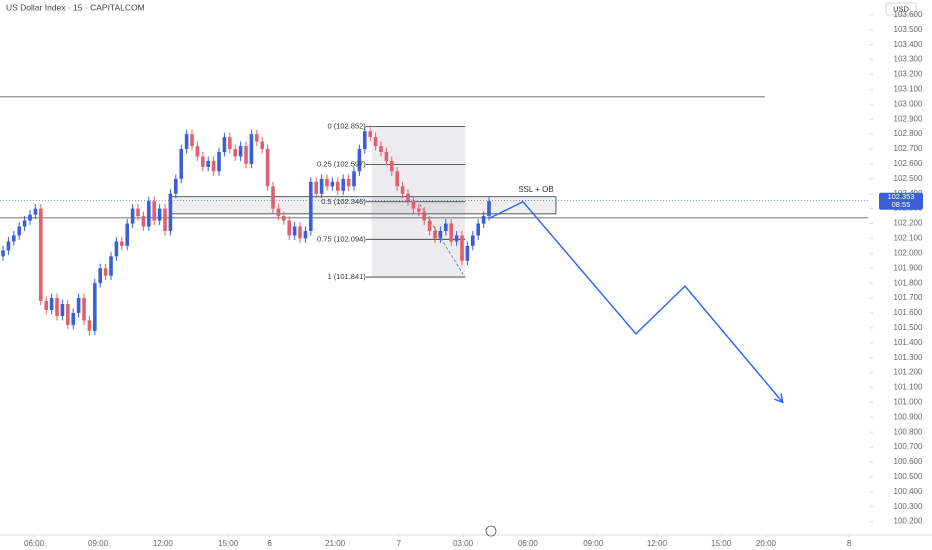  I want to click on y-tick-label: 102.800, so click(908, 133).